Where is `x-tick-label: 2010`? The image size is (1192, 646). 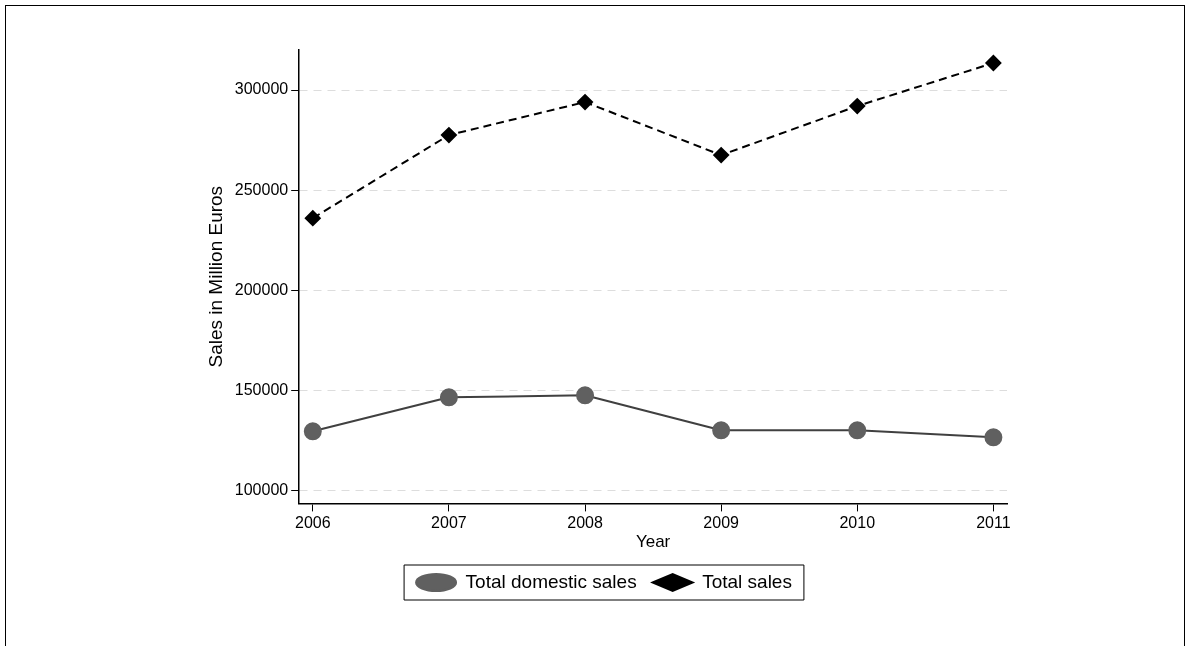 x-tick-label: 2010 is located at coordinates (857, 523).